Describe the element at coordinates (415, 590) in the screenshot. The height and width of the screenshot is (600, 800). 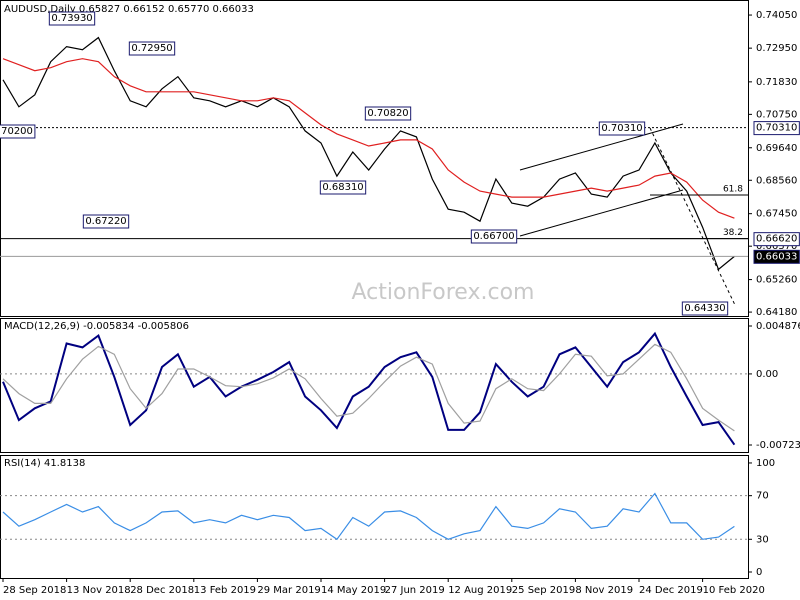
I see `x-tick-label: 27 Jun 2019` at that location.